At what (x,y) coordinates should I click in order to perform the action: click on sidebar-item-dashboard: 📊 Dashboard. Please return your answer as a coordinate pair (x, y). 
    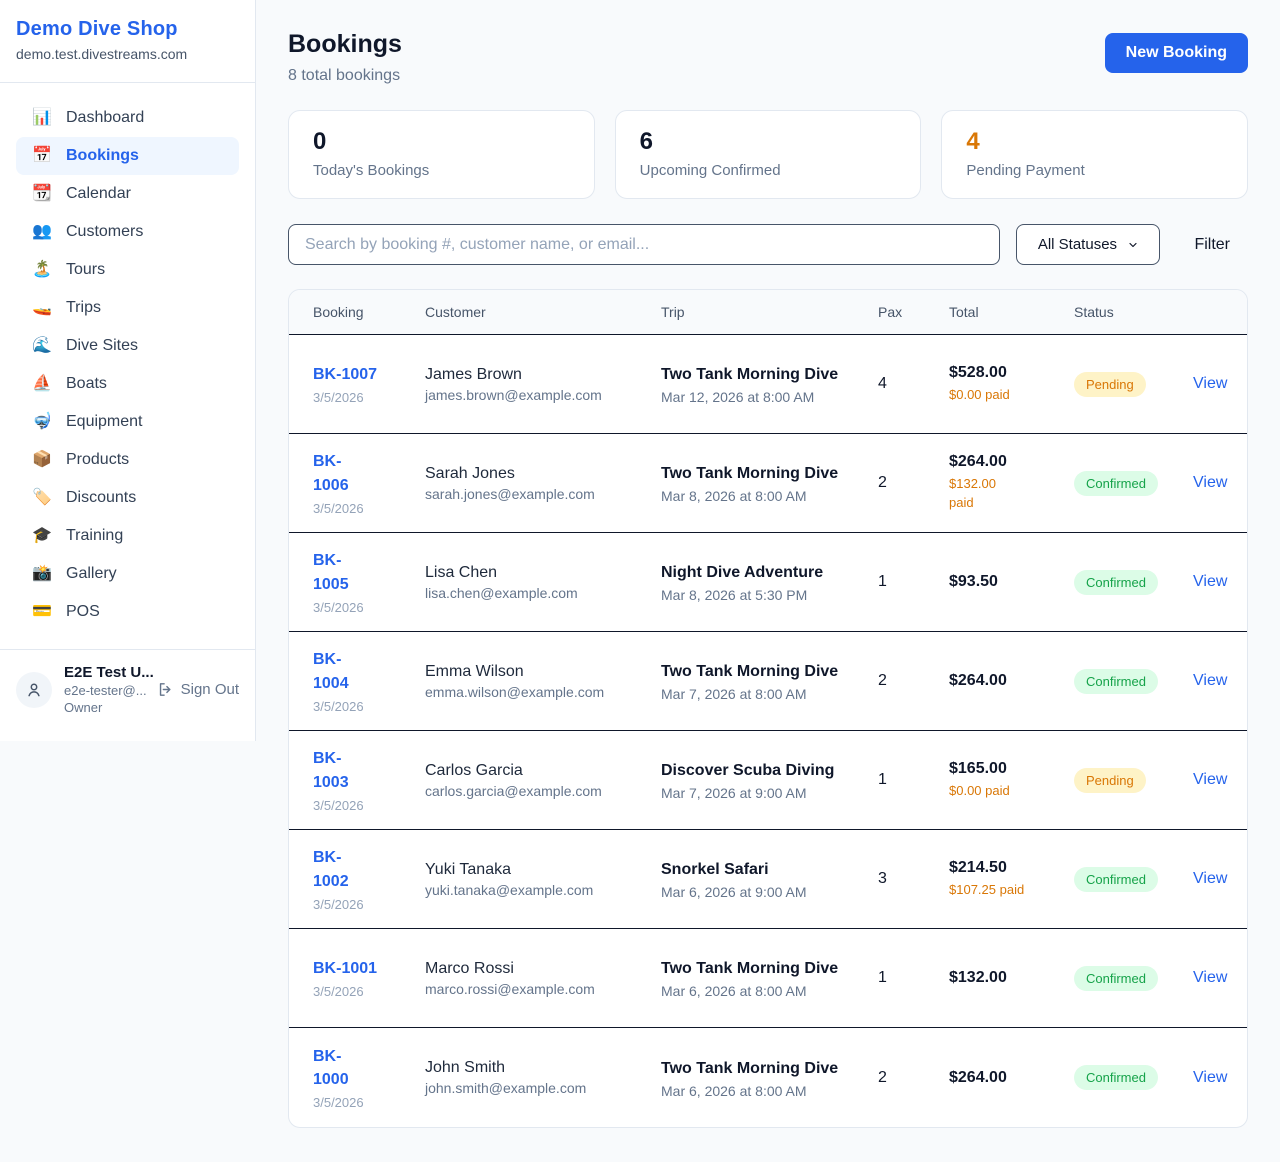
    Looking at the image, I should click on (127, 118).